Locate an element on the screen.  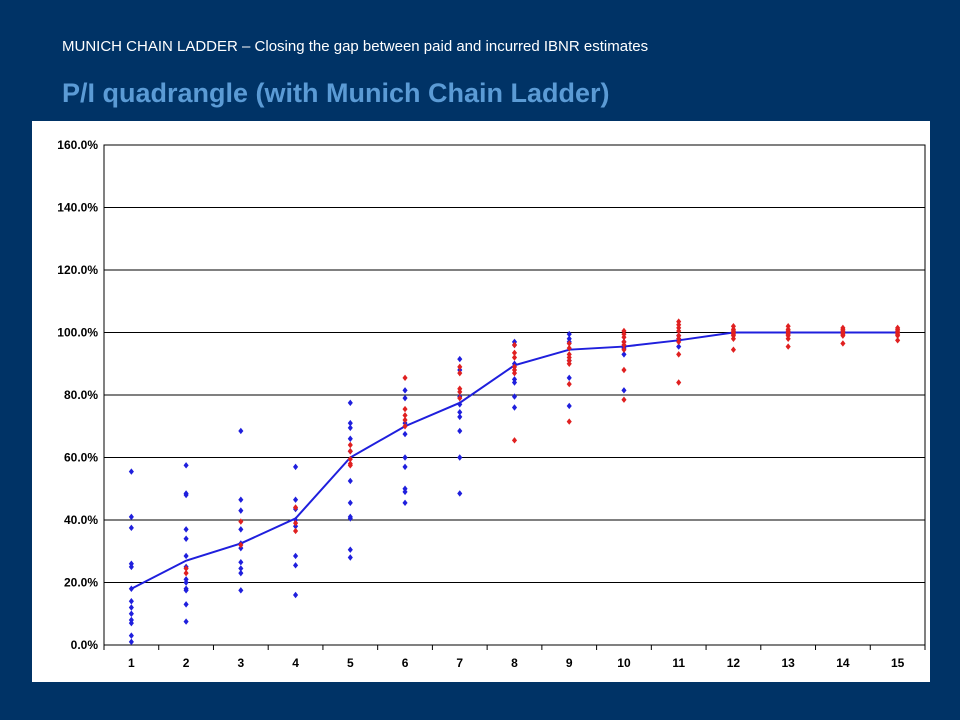
x-tick-label: 11 is located at coordinates (678, 663).